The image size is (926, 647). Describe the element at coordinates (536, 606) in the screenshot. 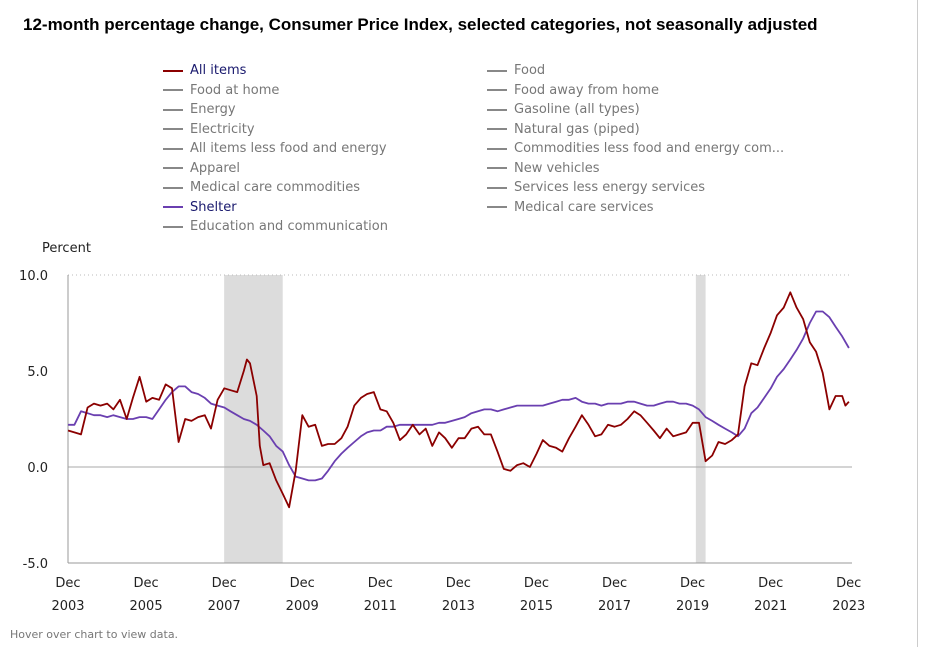

I see `x-tick-year: 2015` at that location.